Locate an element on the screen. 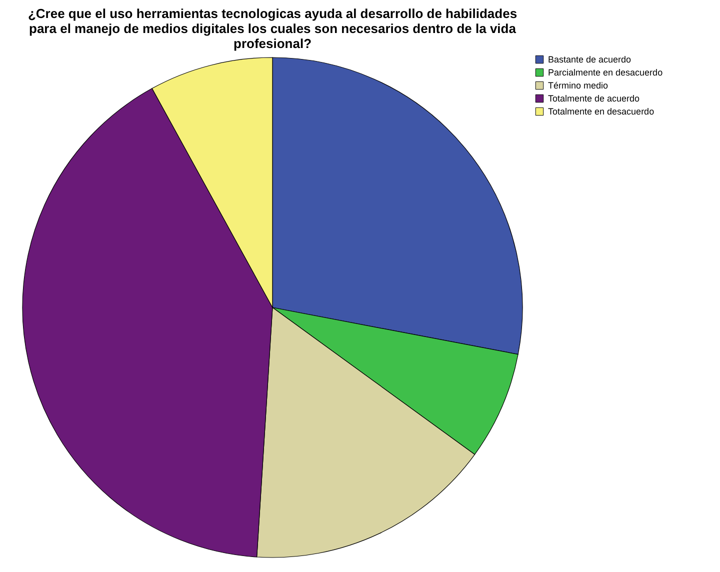 The image size is (720, 572). legend-label: Totalmente de acuerdo is located at coordinates (594, 99).